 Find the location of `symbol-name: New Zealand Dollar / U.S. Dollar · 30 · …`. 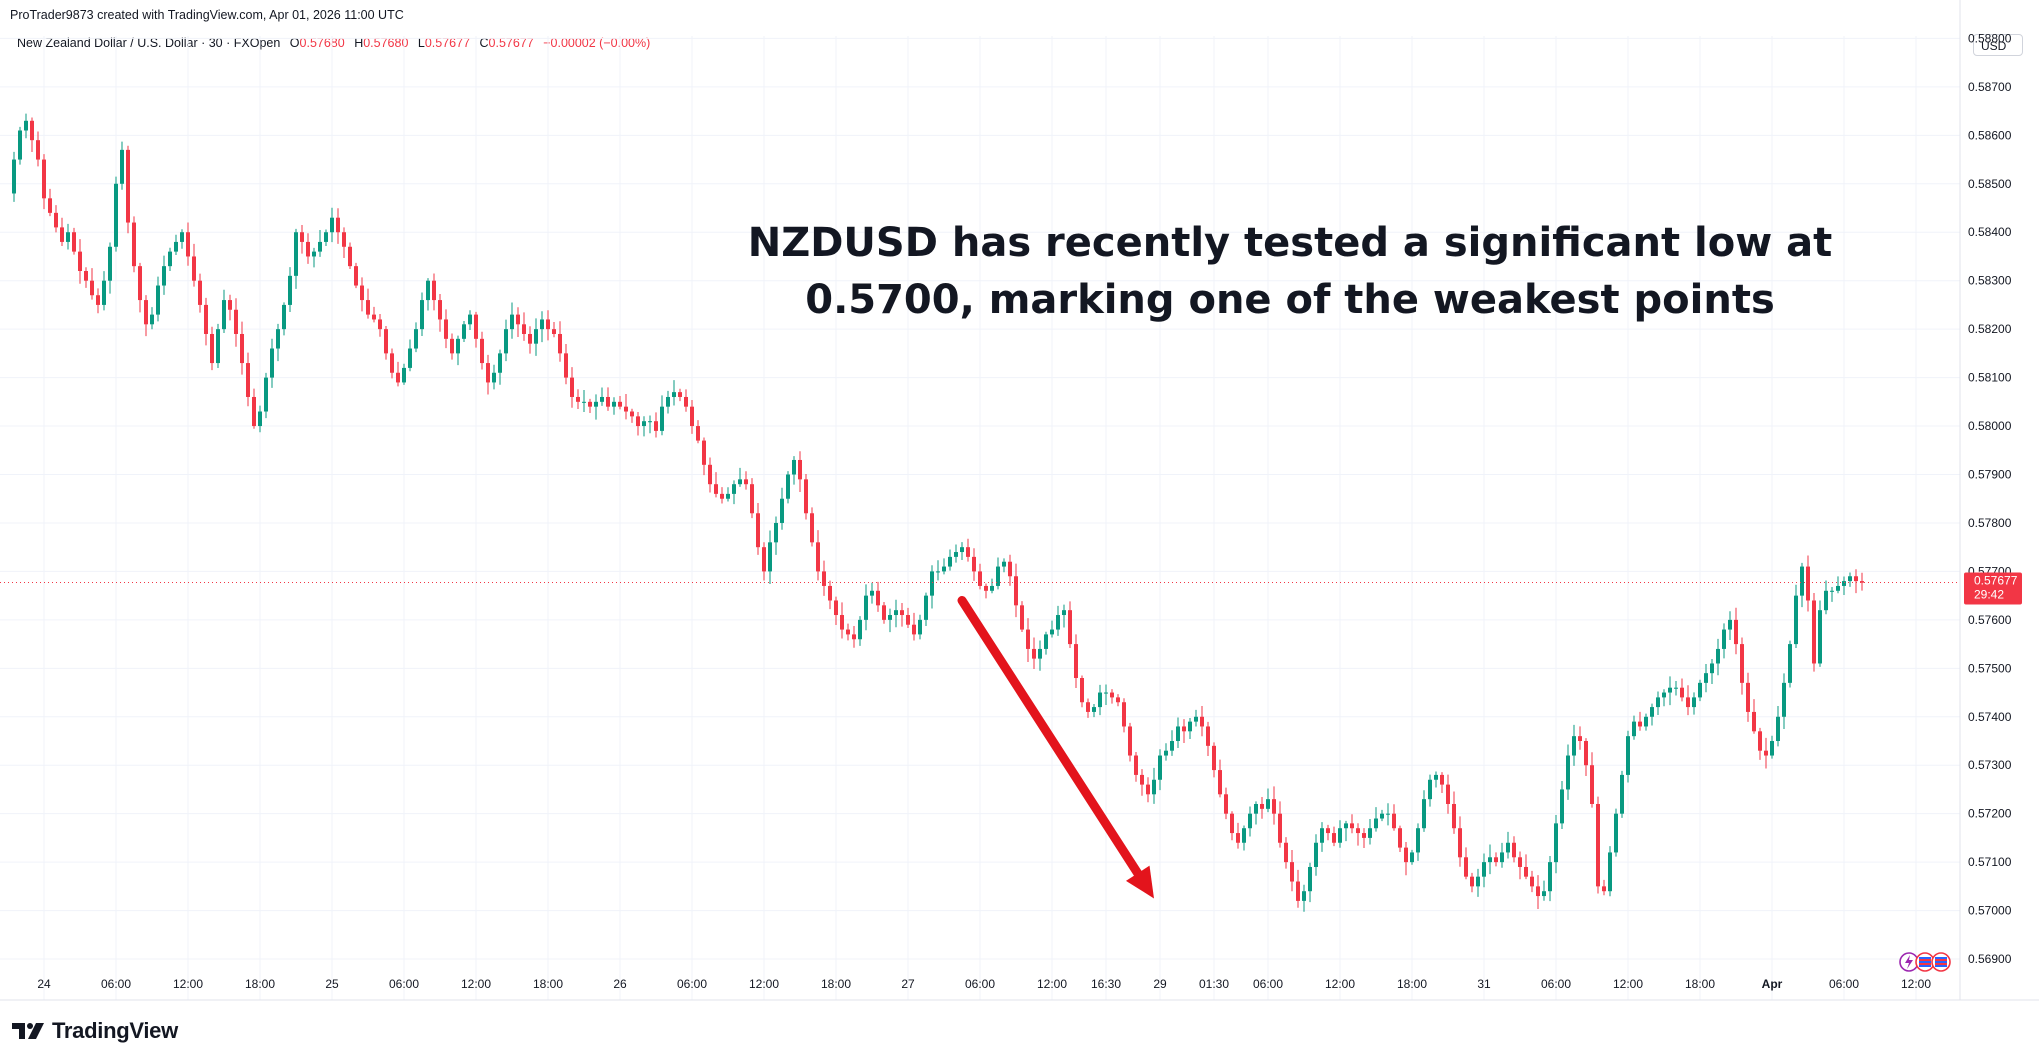

symbol-name: New Zealand Dollar / U.S. Dollar · 30 · … is located at coordinates (149, 43).